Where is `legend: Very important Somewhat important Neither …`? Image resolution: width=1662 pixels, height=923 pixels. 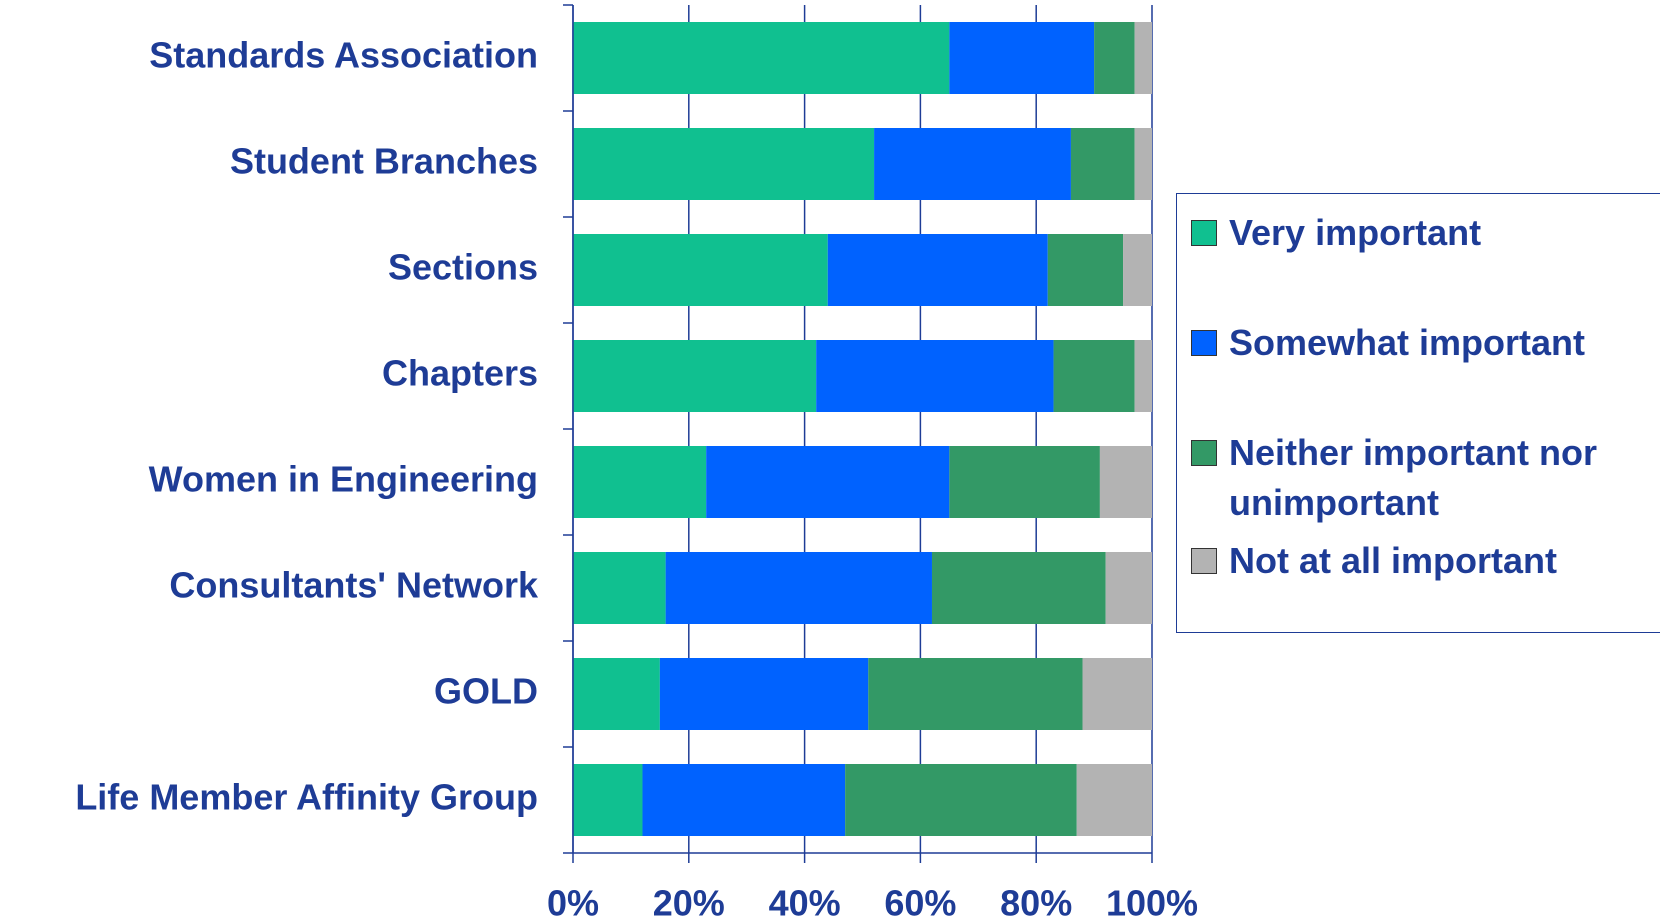 legend: Very important Somewhat important Neither … is located at coordinates (1418, 413).